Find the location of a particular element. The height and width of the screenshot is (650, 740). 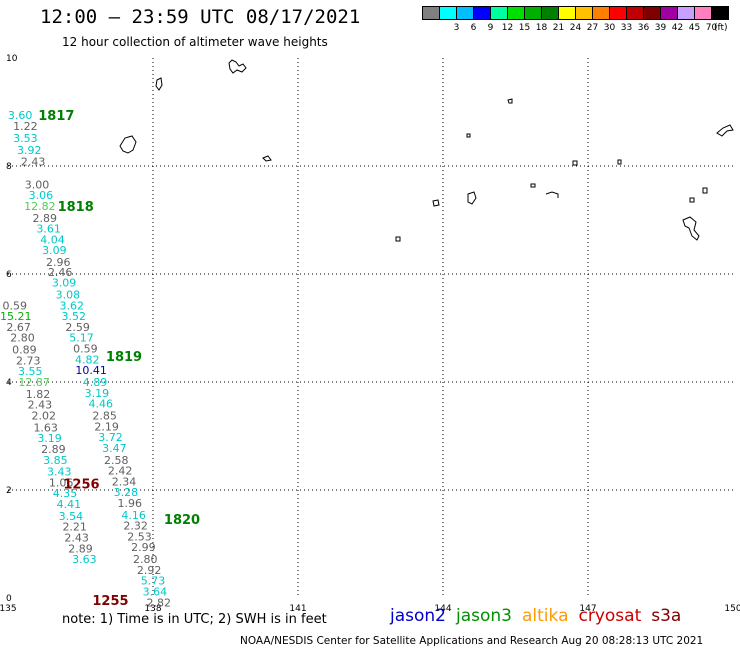

lon-tick-label: 150 is located at coordinates (732, 609).